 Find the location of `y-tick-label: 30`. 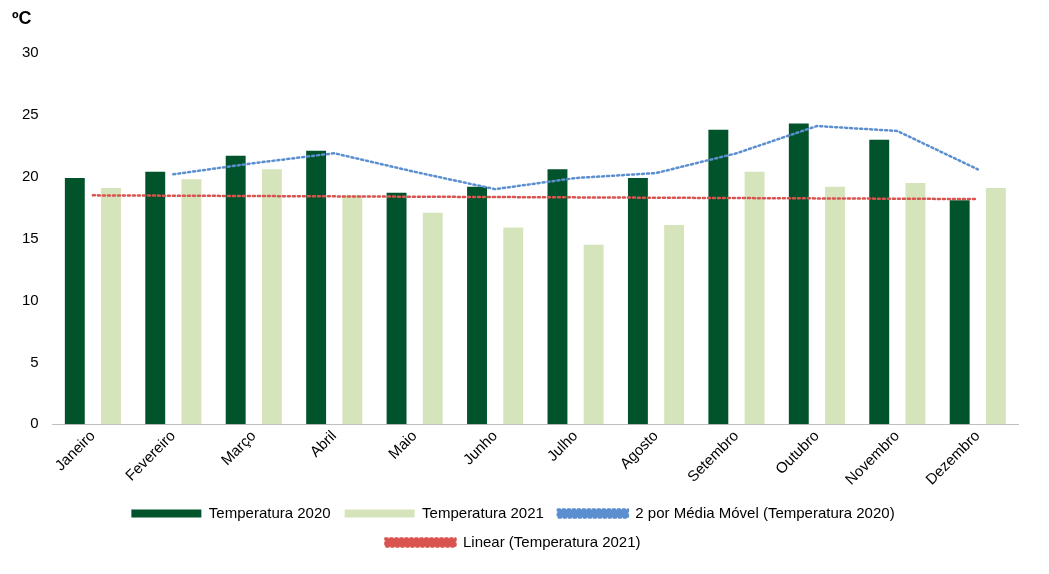

y-tick-label: 30 is located at coordinates (30, 52).